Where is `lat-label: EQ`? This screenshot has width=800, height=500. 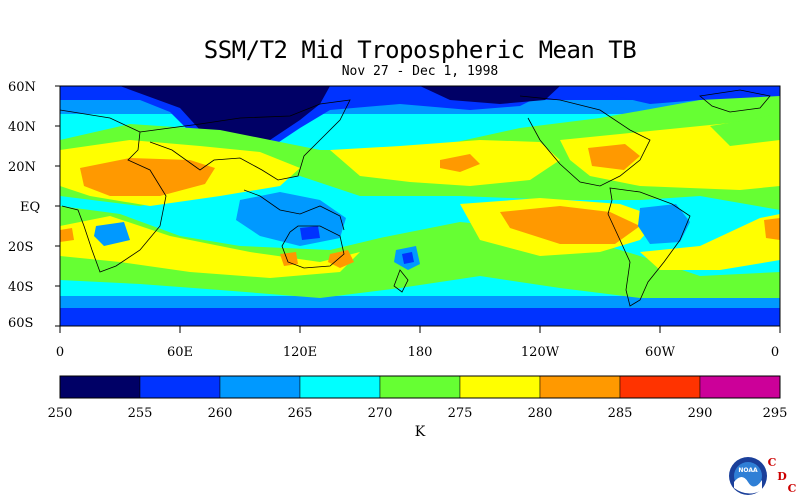
lat-label: EQ is located at coordinates (30, 207).